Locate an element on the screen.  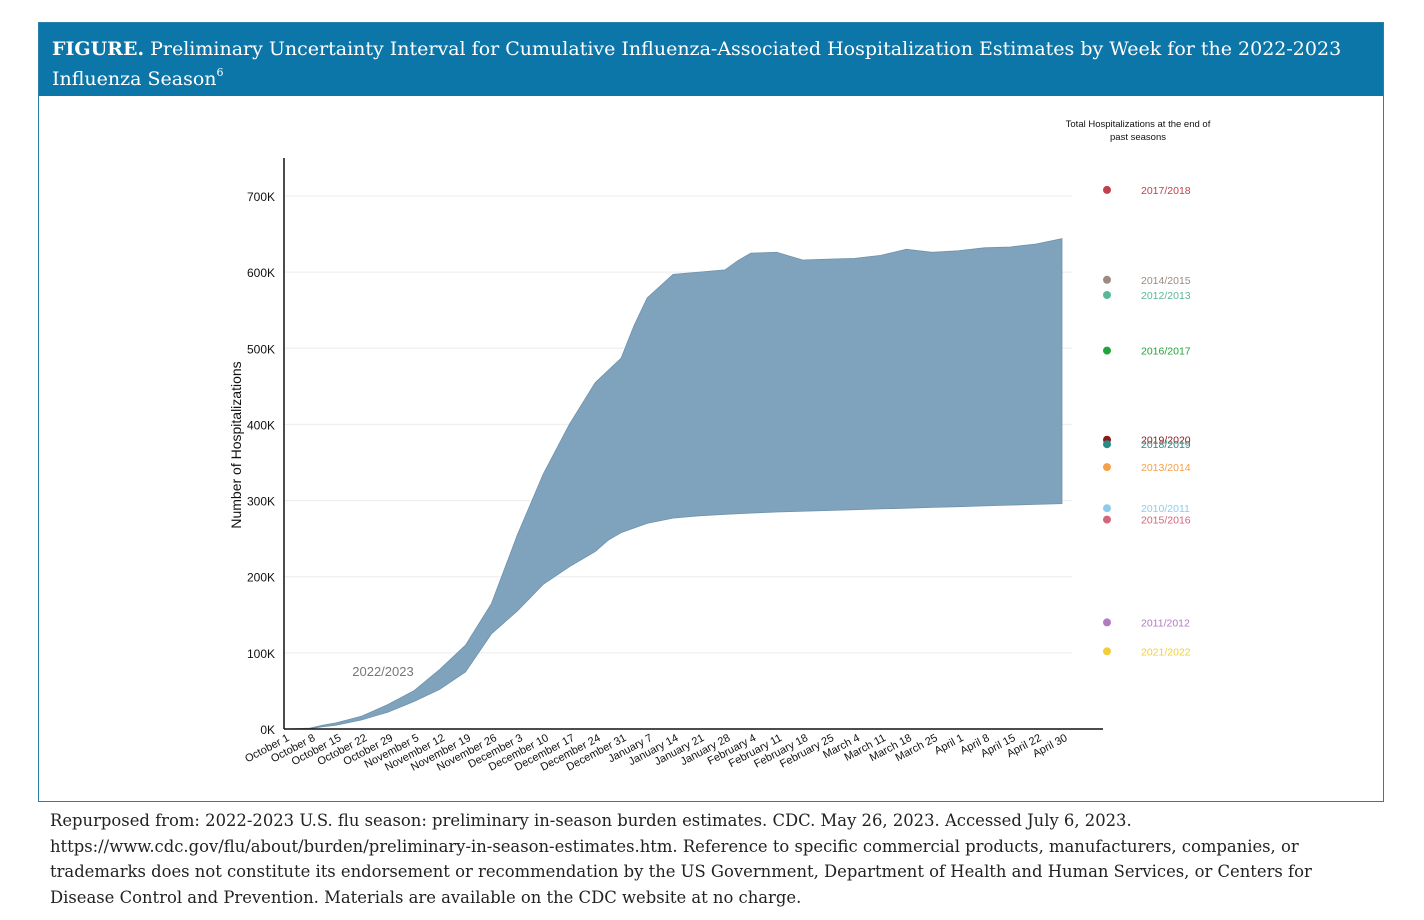
season-dot-2016-2017 is located at coordinates (1107, 350).